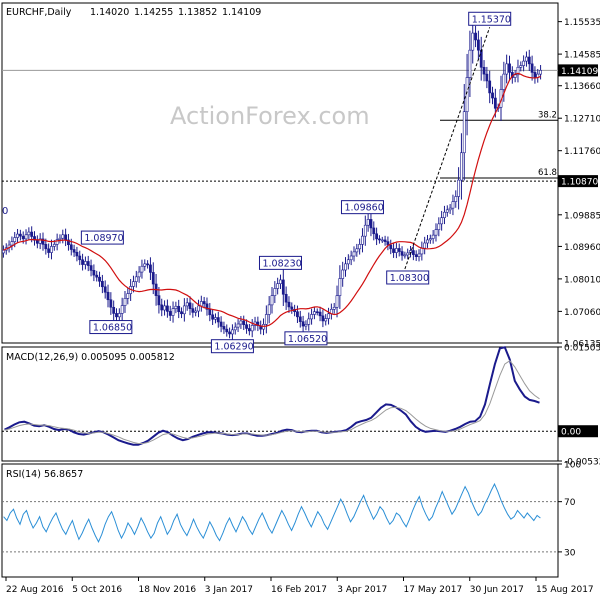 Image resolution: width=600 pixels, height=604 pixels. Describe the element at coordinates (229, 590) in the screenshot. I see `x-tick-label: 3 Jan 2017` at that location.